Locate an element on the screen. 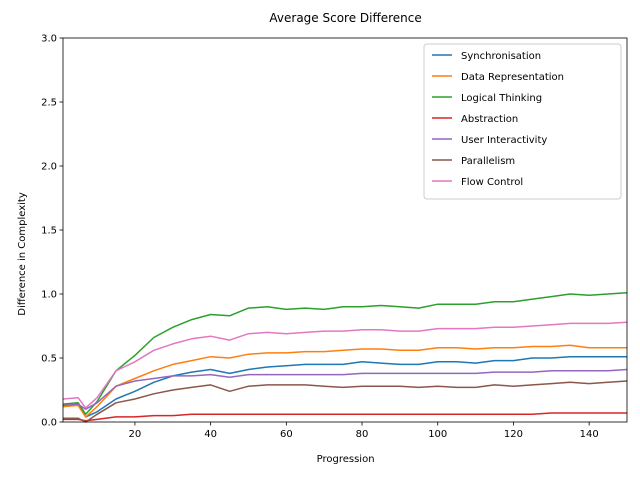 The width and height of the screenshot is (640, 480). series-line-abstraction is located at coordinates (345, 417).